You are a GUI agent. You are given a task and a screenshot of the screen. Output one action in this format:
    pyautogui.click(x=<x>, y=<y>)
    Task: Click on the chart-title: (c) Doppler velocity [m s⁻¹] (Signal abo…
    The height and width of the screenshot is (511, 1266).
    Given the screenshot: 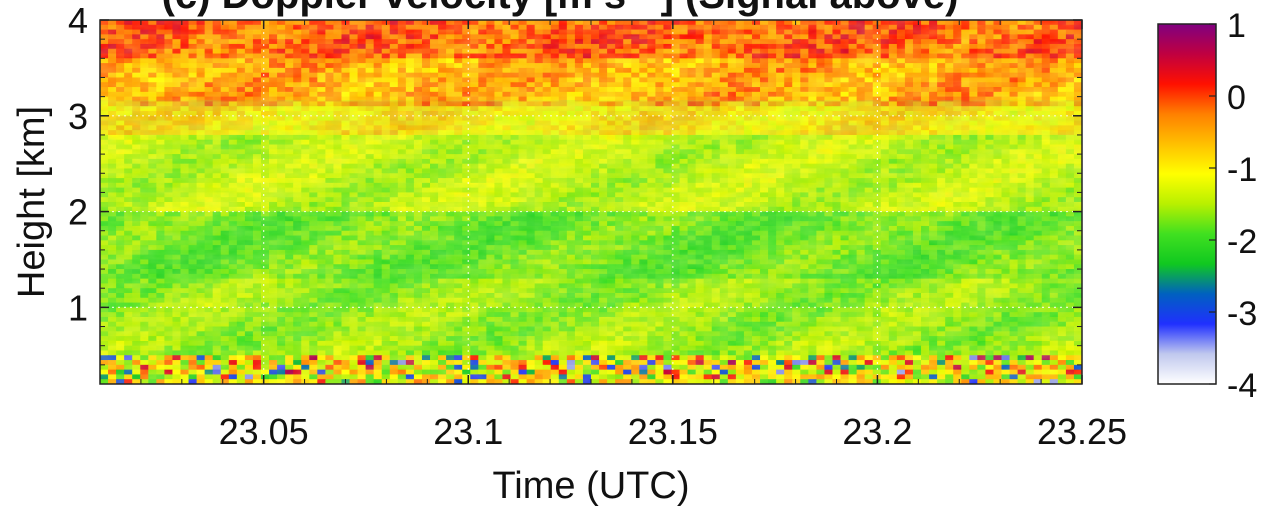 What is the action you would take?
    pyautogui.click(x=560, y=8)
    